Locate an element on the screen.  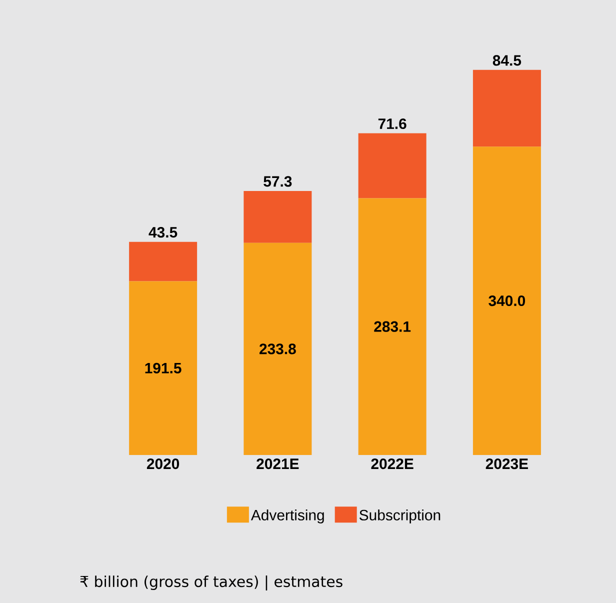
data-label: 71.6 is located at coordinates (392, 124).